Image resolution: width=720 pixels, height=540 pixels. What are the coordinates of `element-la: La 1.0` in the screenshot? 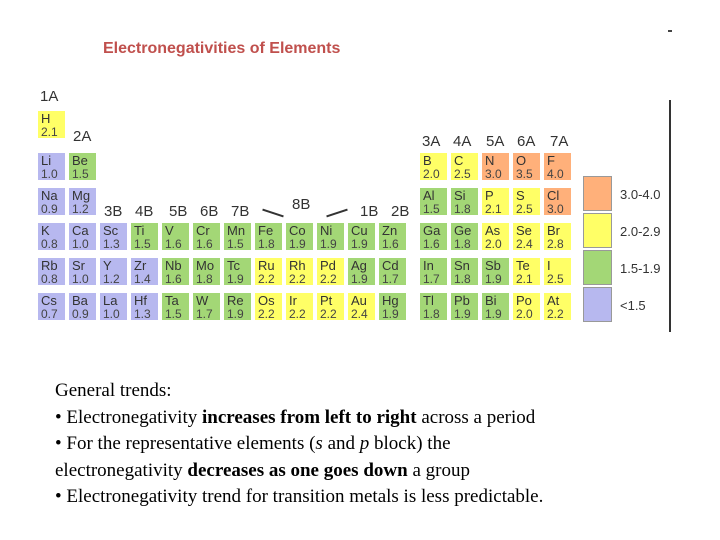 It's located at (114, 307).